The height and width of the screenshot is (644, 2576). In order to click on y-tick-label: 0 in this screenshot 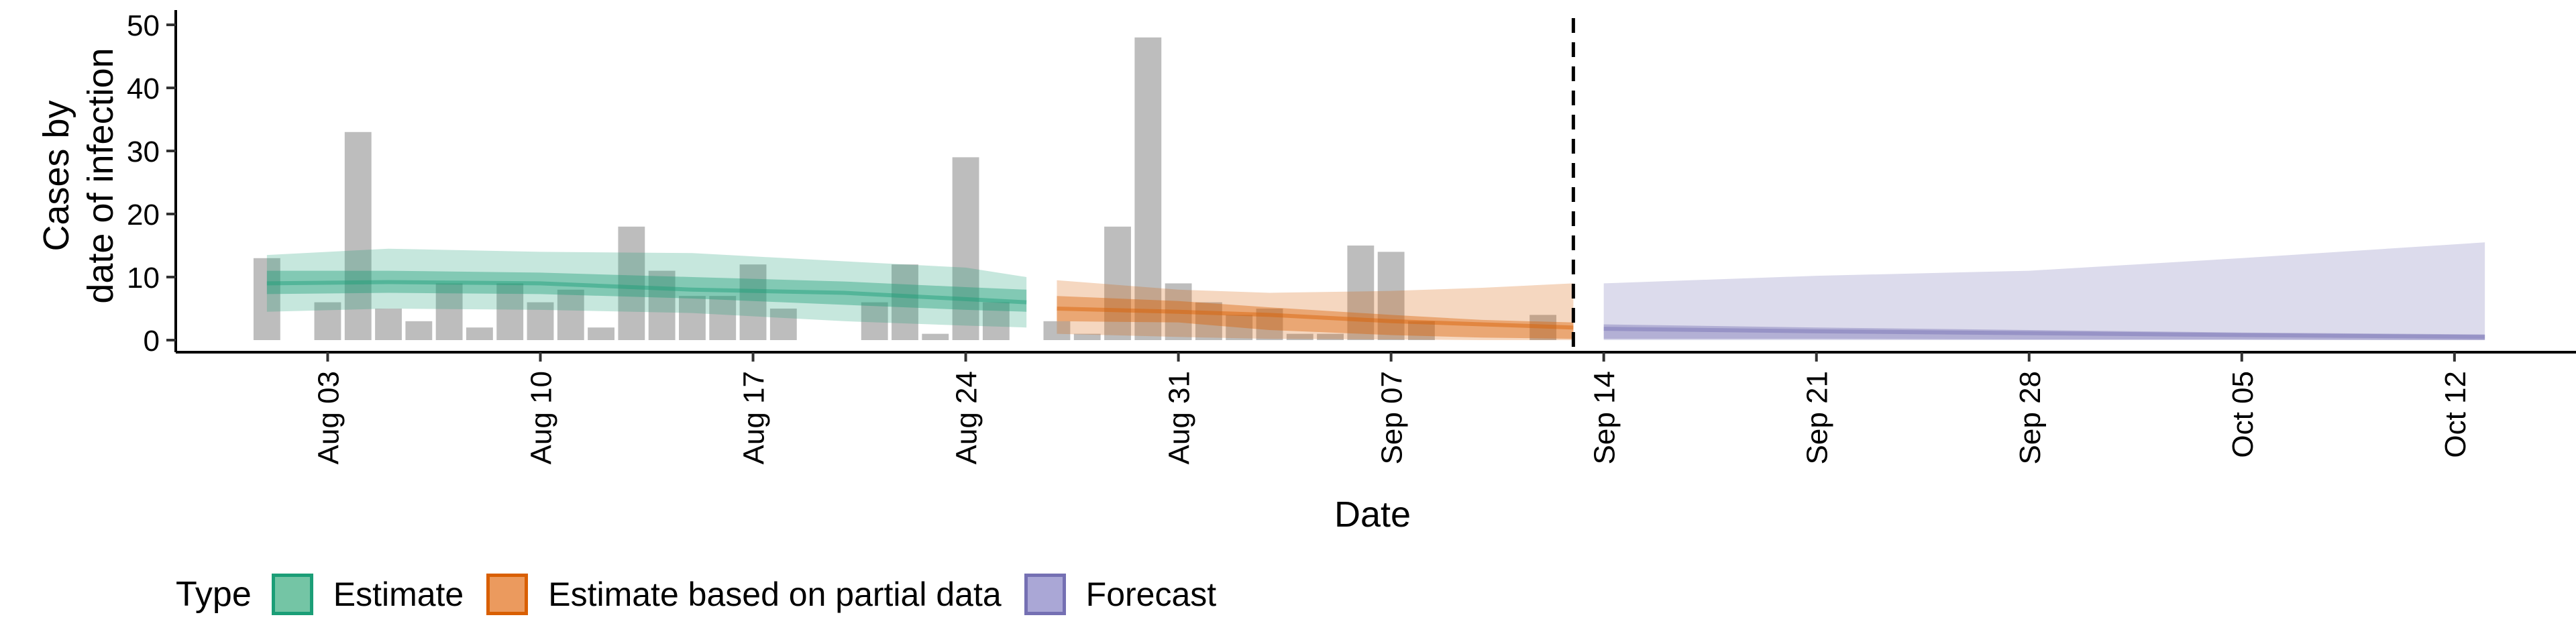, I will do `click(152, 341)`.